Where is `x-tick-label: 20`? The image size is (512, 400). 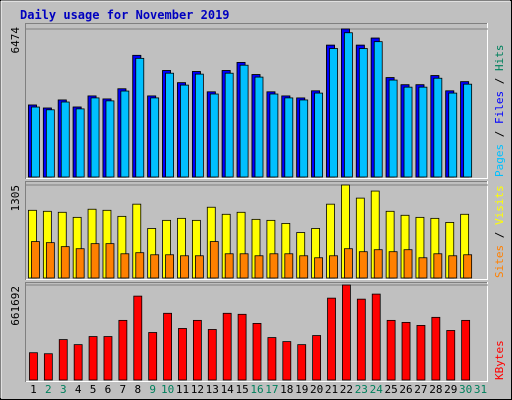
x-tick-label: 20 is located at coordinates (316, 389).